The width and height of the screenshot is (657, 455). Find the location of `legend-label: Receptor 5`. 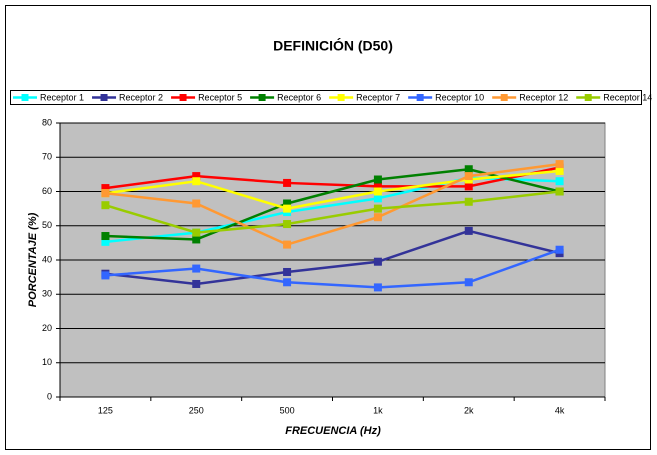

legend-label: Receptor 5 is located at coordinates (220, 97).